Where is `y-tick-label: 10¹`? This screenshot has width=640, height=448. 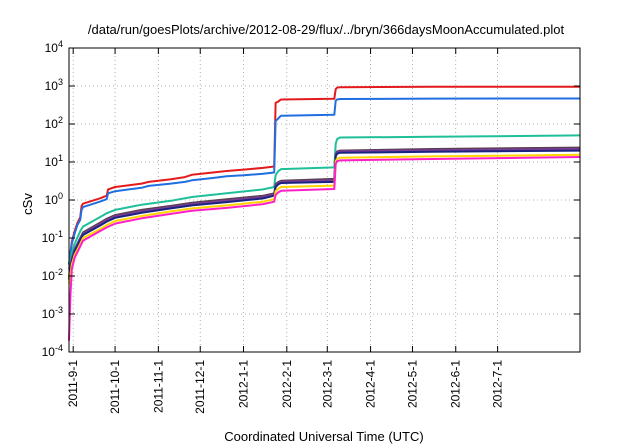 y-tick-label: 10¹ is located at coordinates (54, 161).